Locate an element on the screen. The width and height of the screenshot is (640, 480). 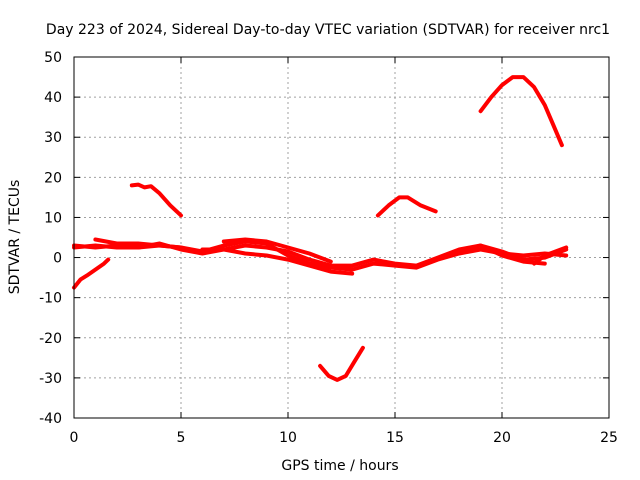
series-pass-a is located at coordinates (91, 273).